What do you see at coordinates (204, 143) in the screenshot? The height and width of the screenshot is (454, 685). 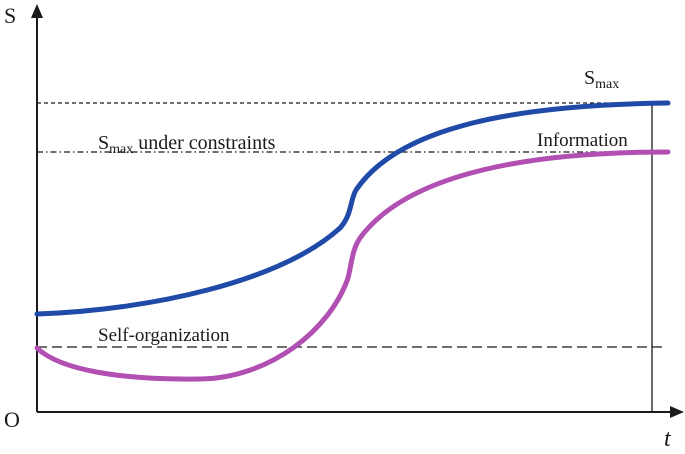 I see `constraint-label-rest: under constraints` at bounding box center [204, 143].